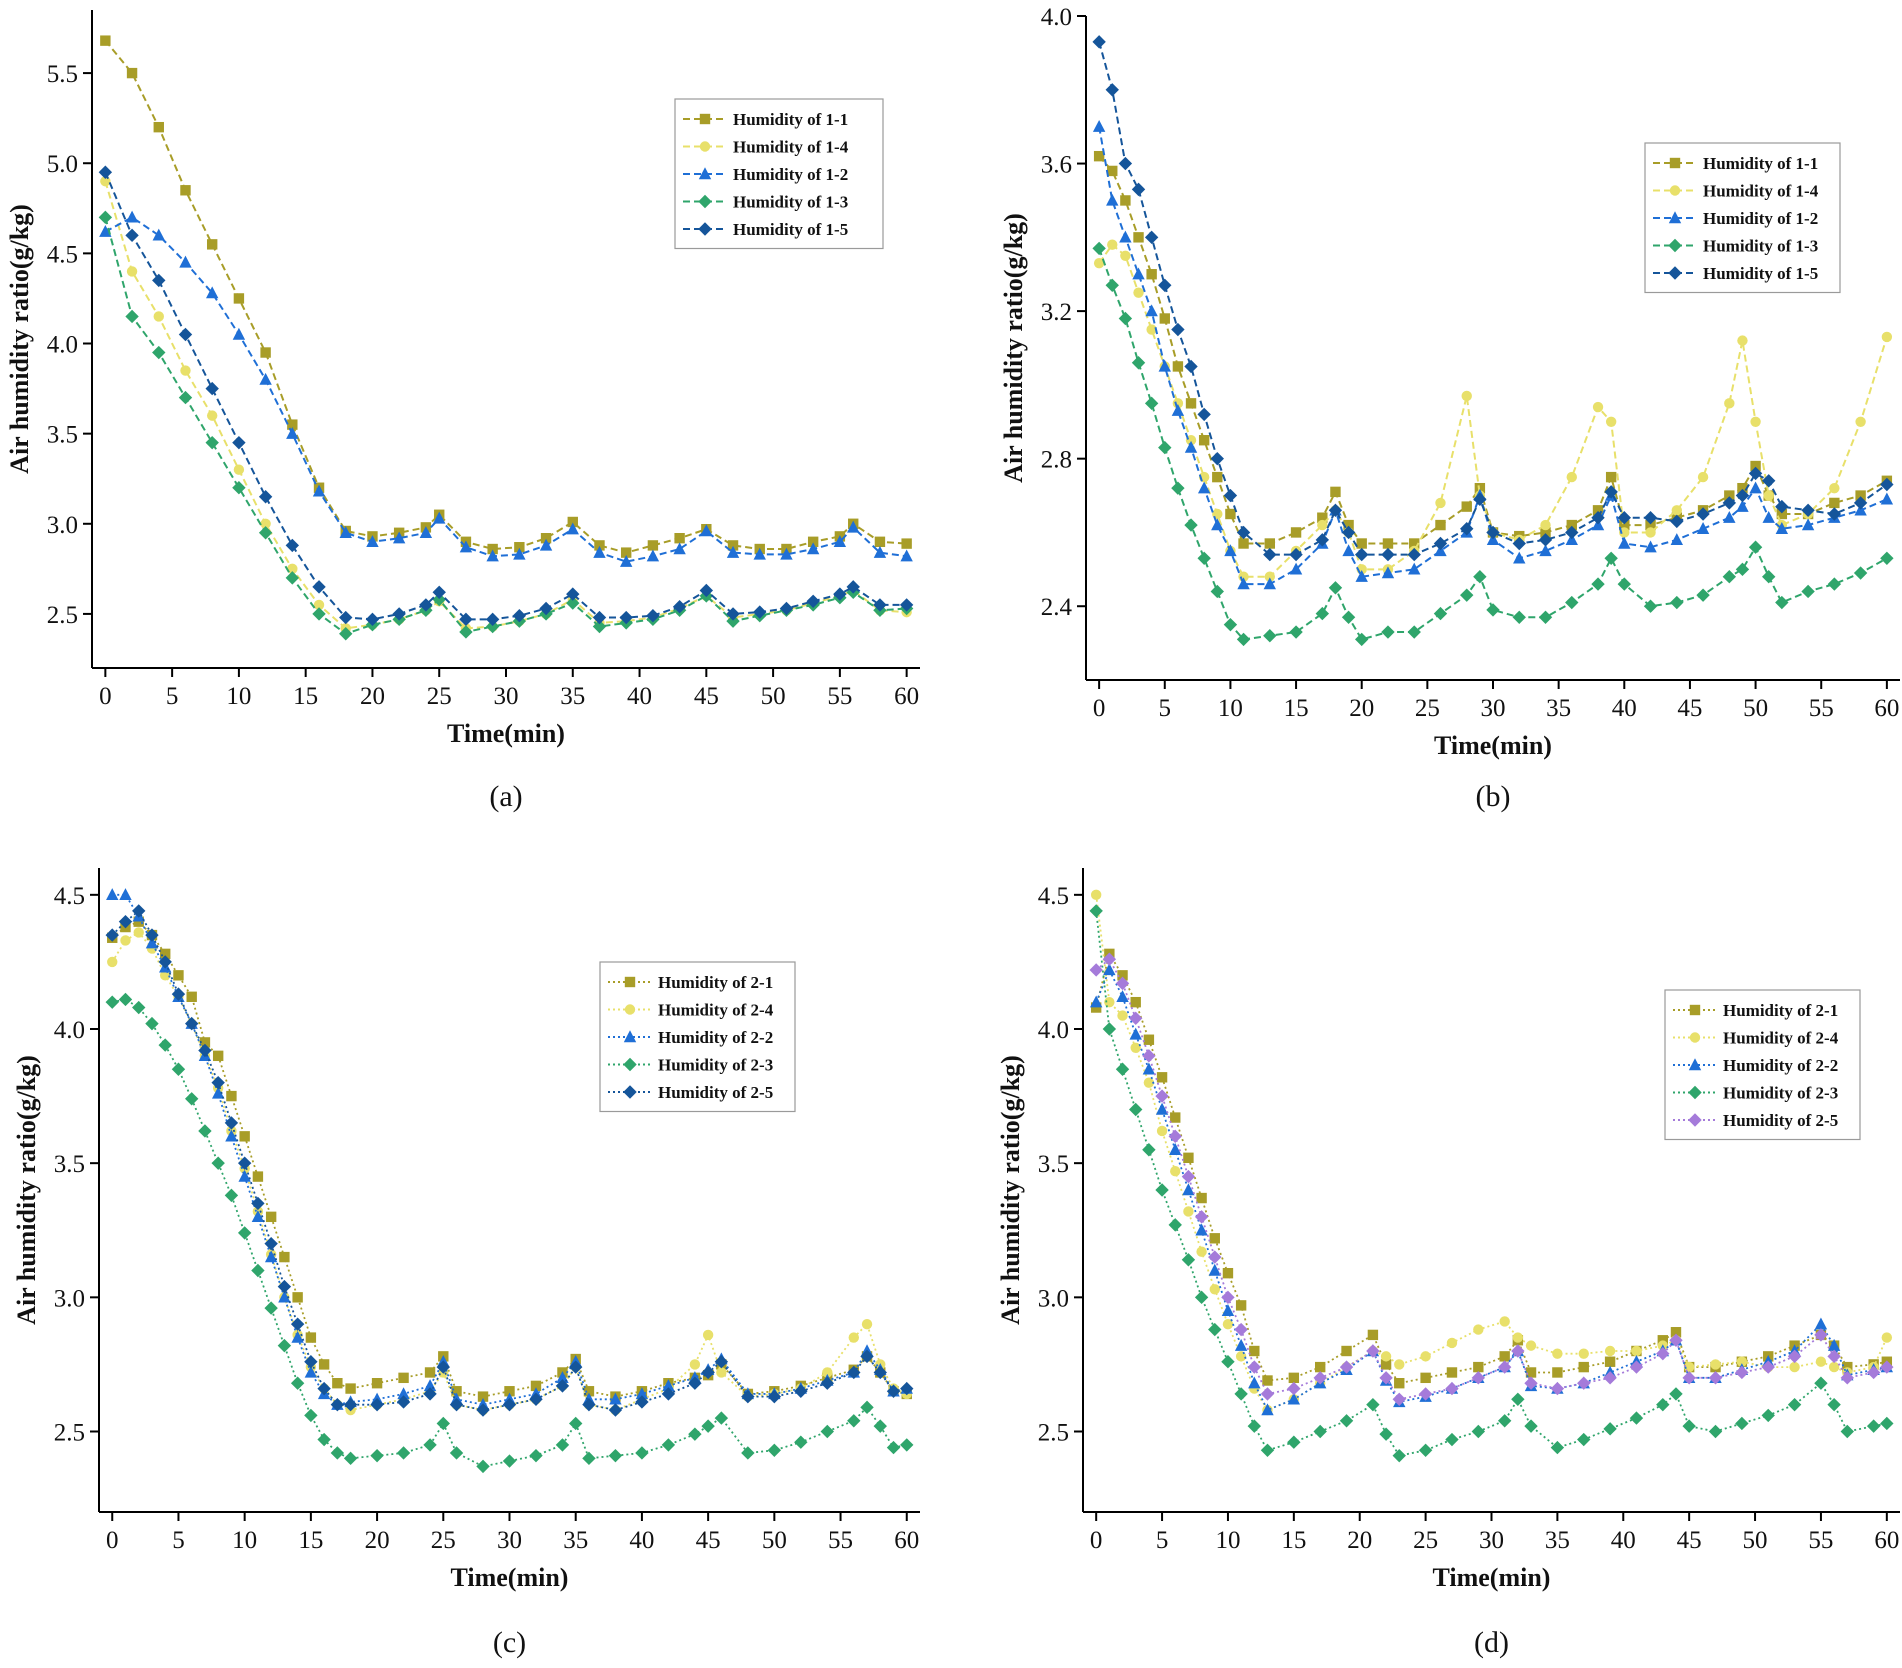  I want to click on x-tick-label: 25, so click(443, 1540).